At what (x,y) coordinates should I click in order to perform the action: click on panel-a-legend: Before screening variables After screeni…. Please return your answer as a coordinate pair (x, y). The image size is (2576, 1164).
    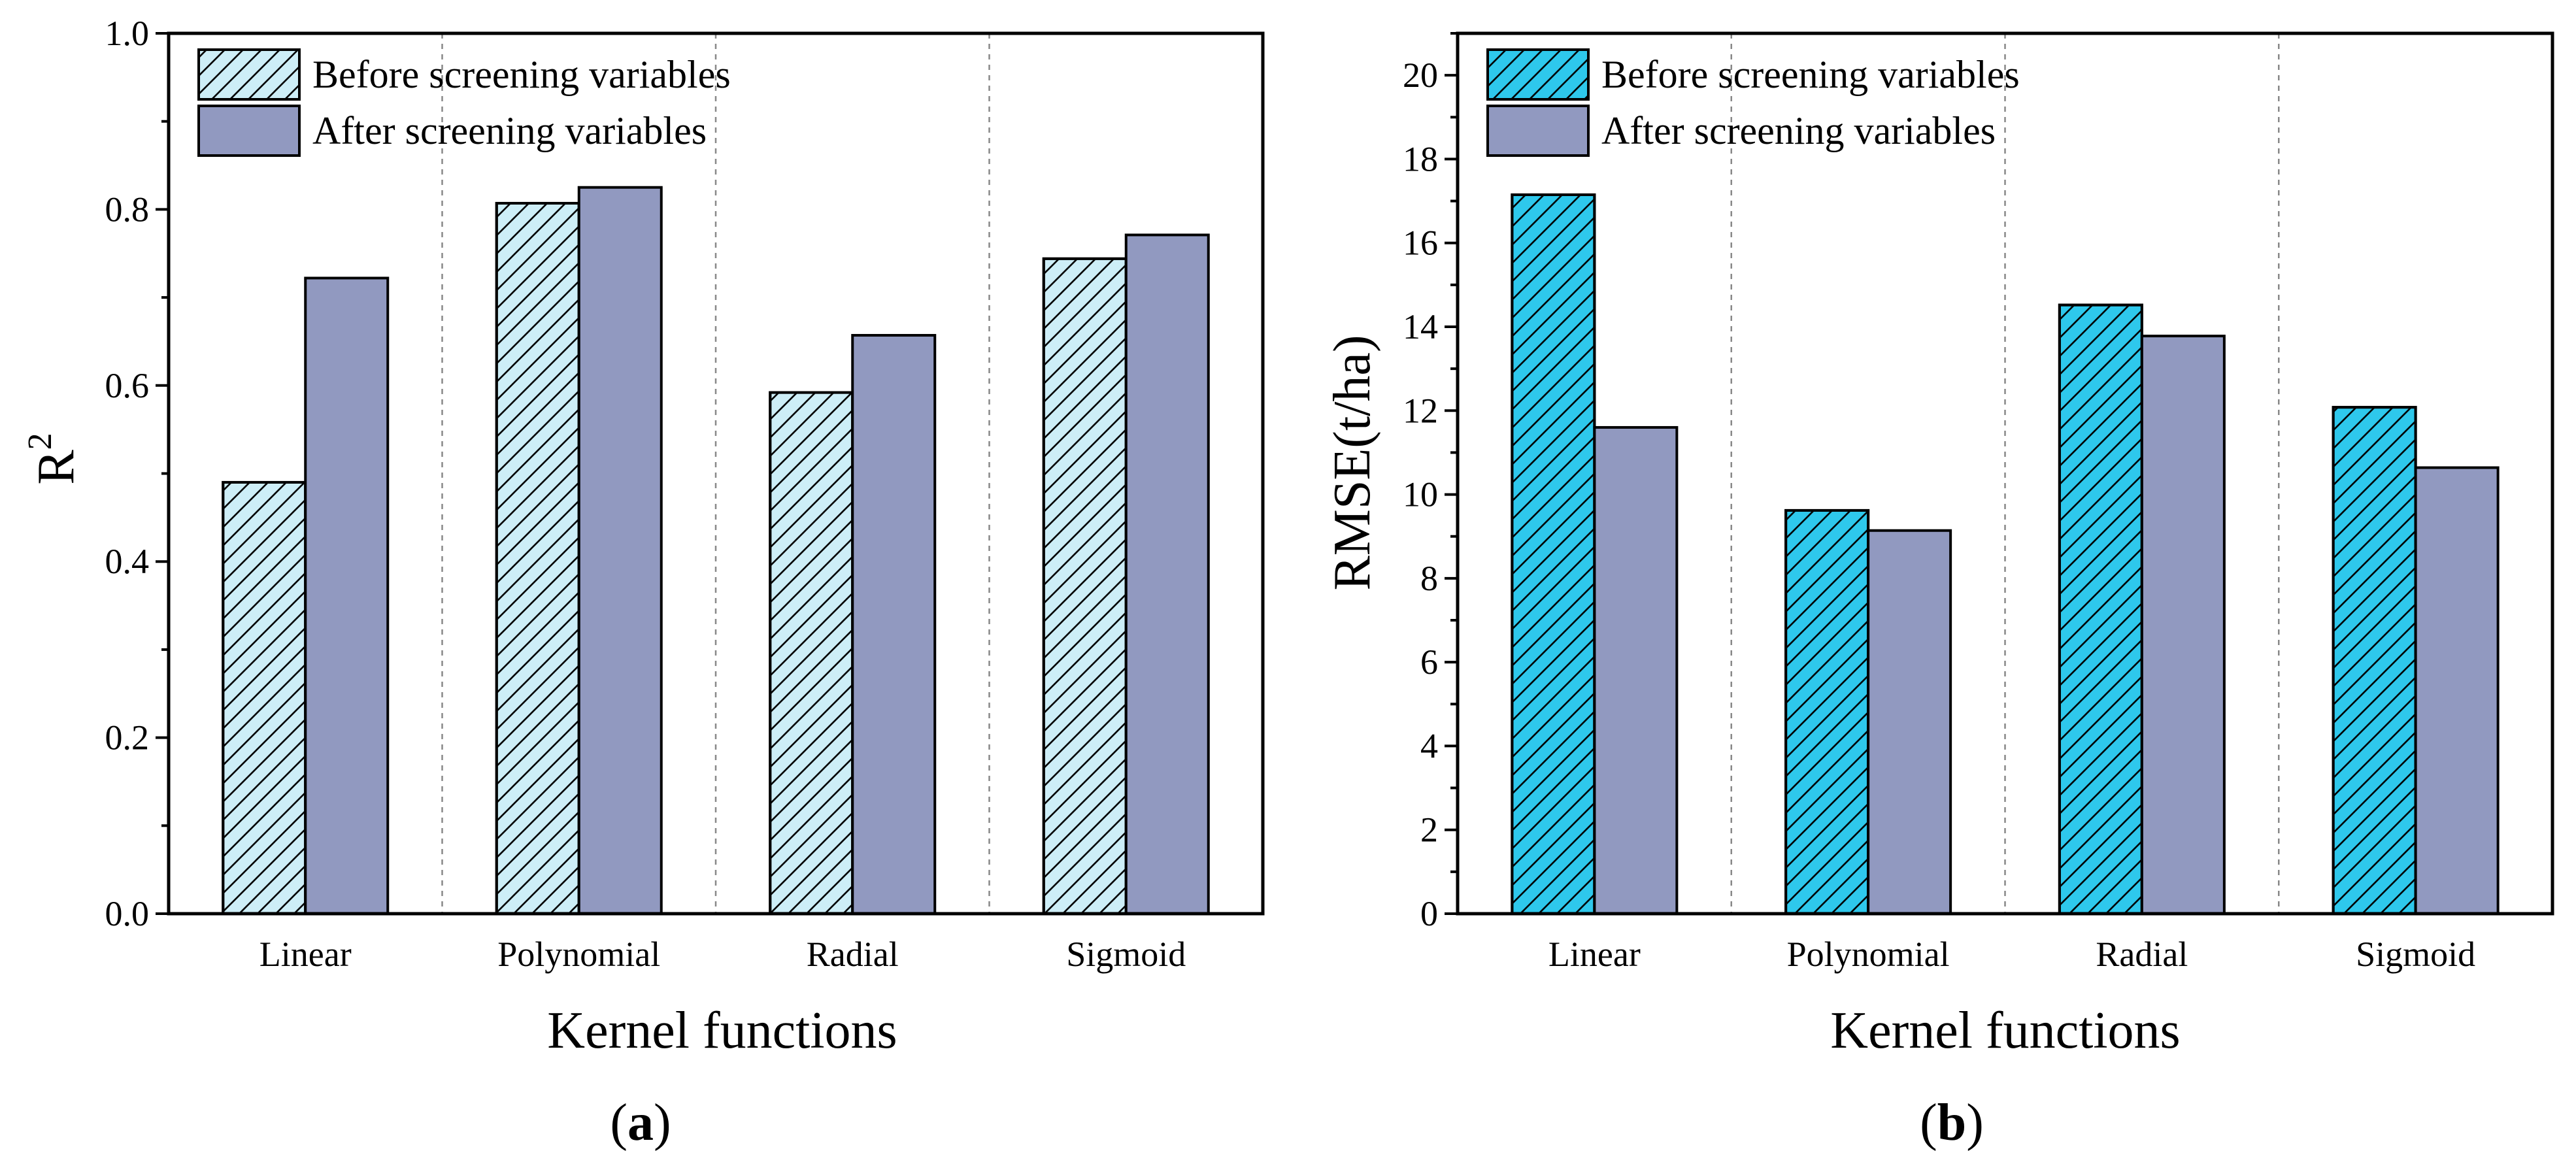
    Looking at the image, I should click on (464, 102).